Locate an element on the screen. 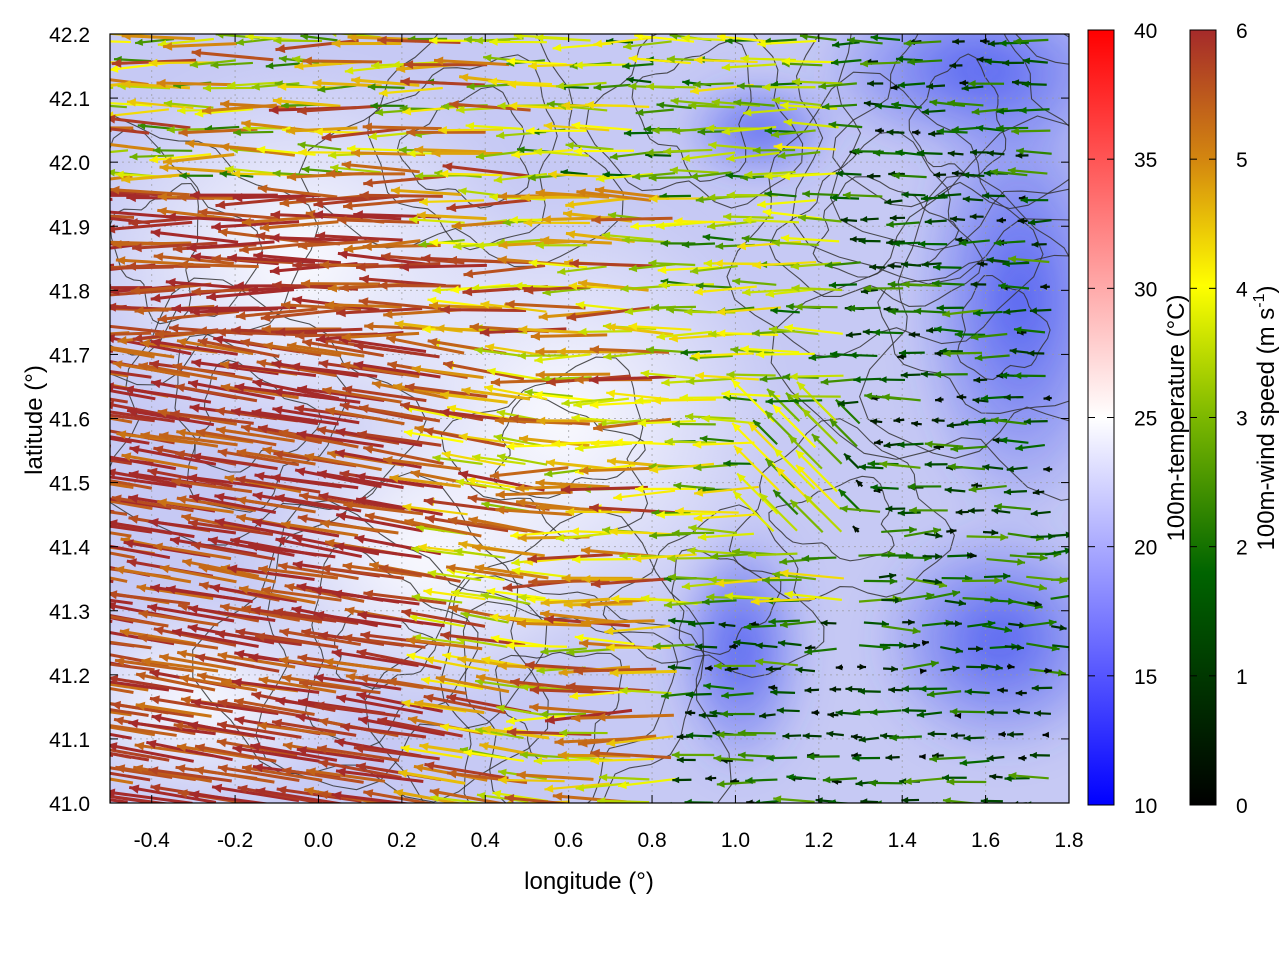  contour-line is located at coordinates (559, 706).